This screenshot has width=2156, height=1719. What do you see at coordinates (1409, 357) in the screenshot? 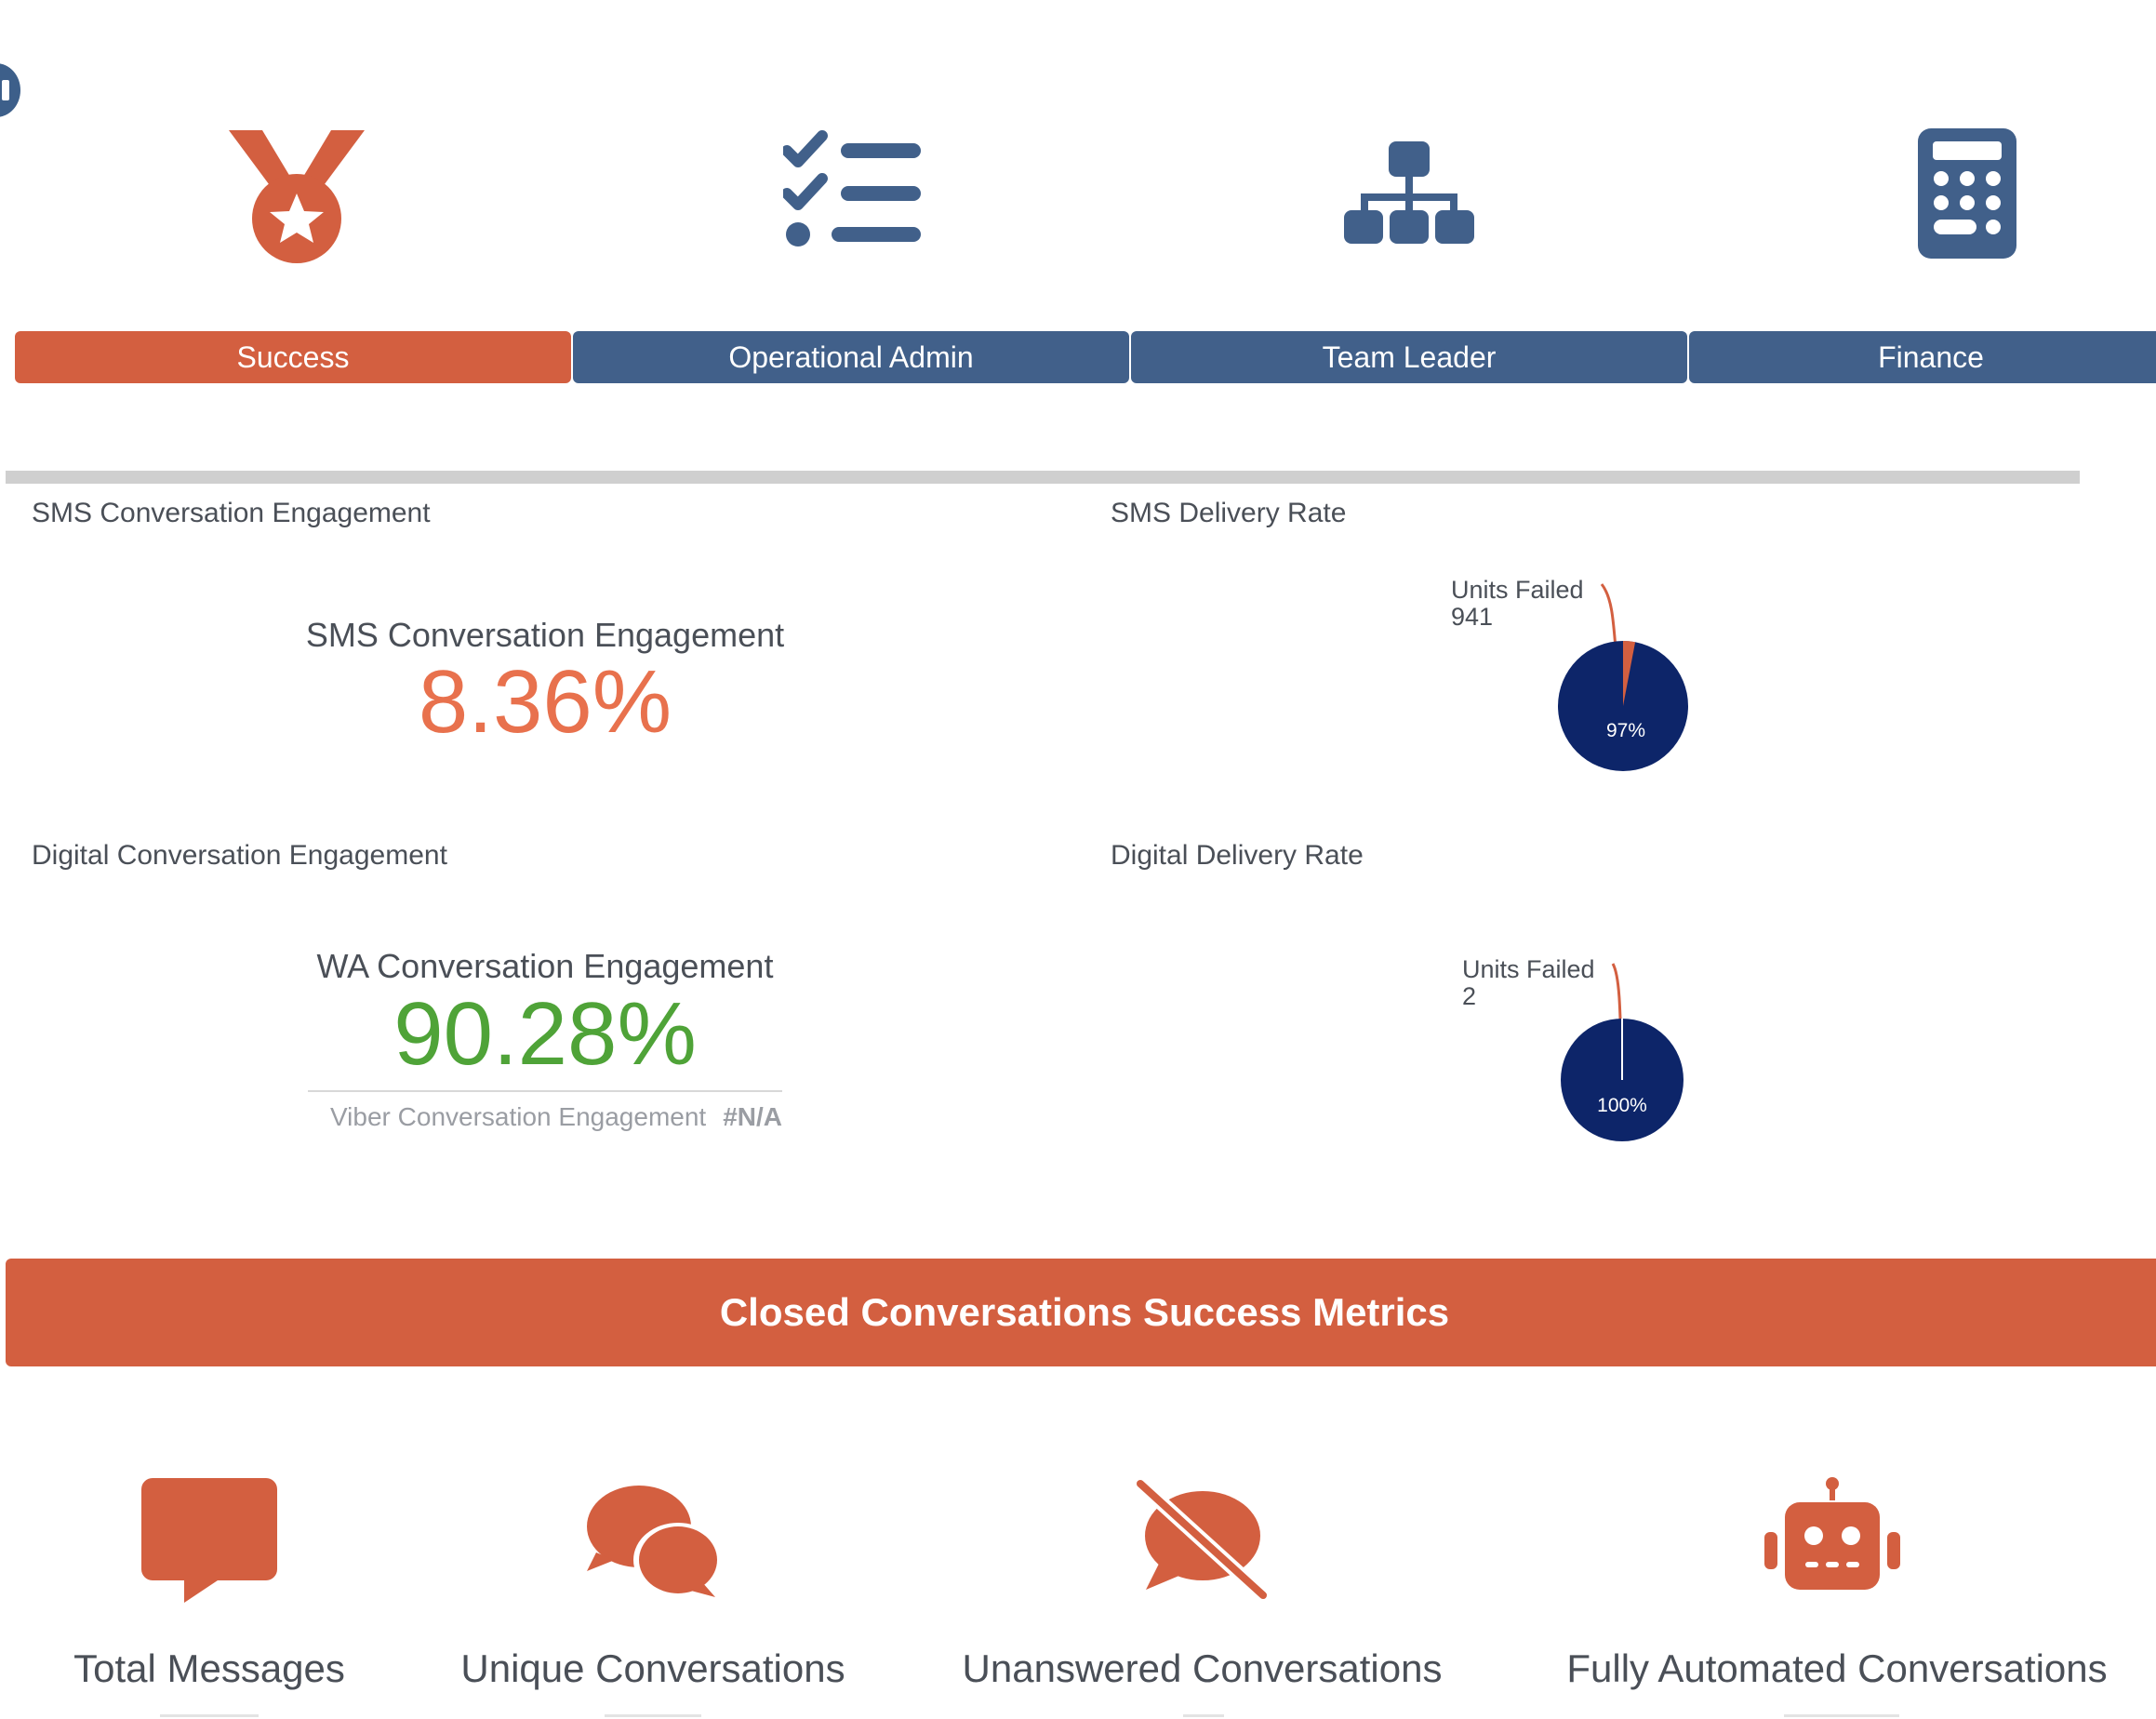
I see `tab-team-leader: Team Leader` at bounding box center [1409, 357].